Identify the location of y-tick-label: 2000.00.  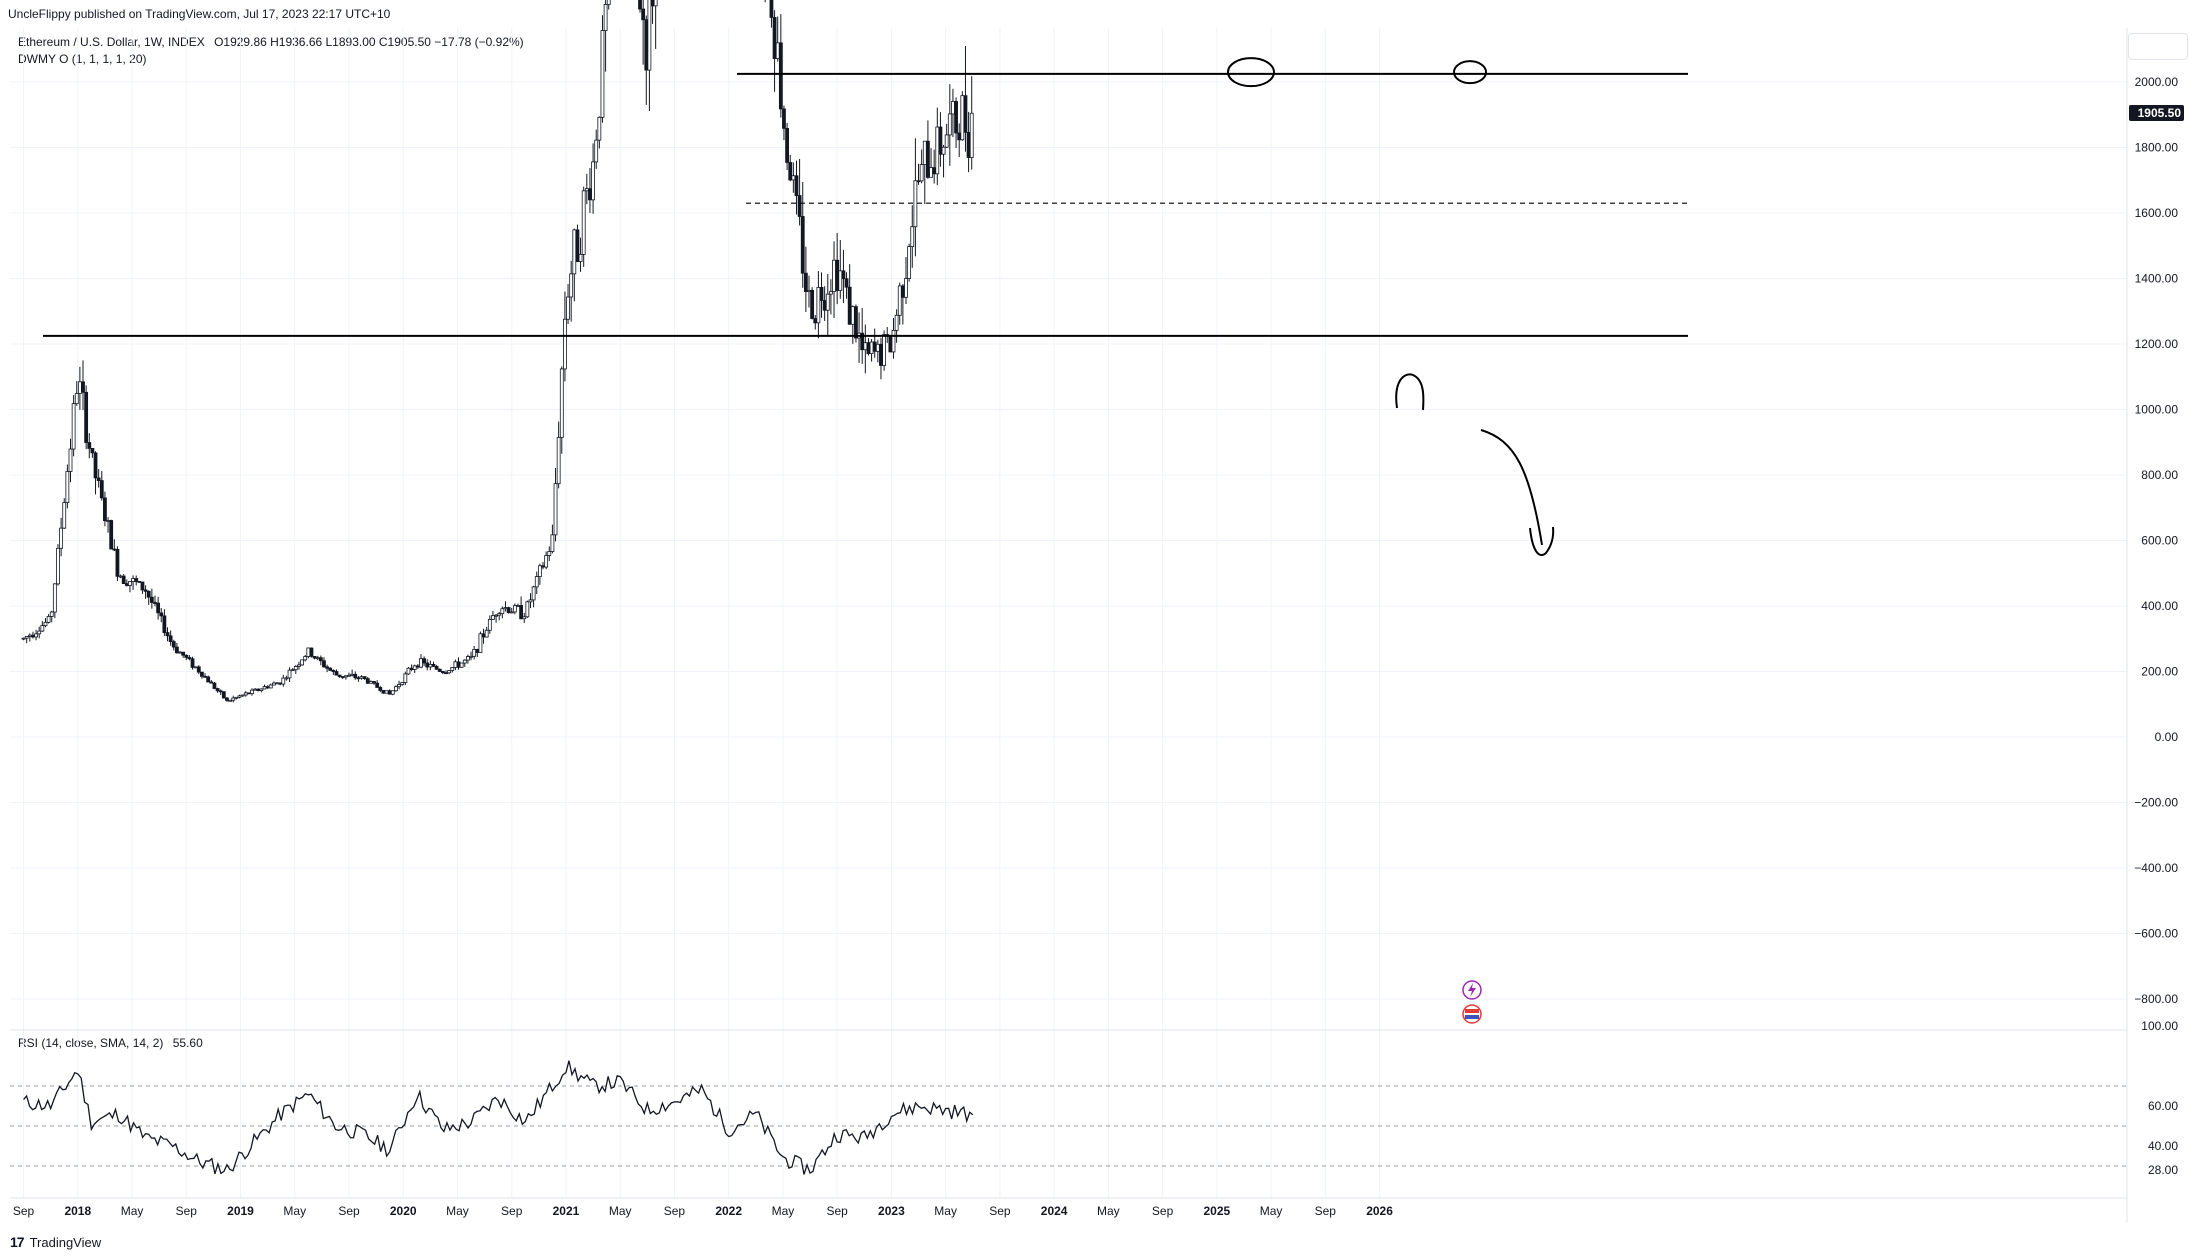
(2157, 82).